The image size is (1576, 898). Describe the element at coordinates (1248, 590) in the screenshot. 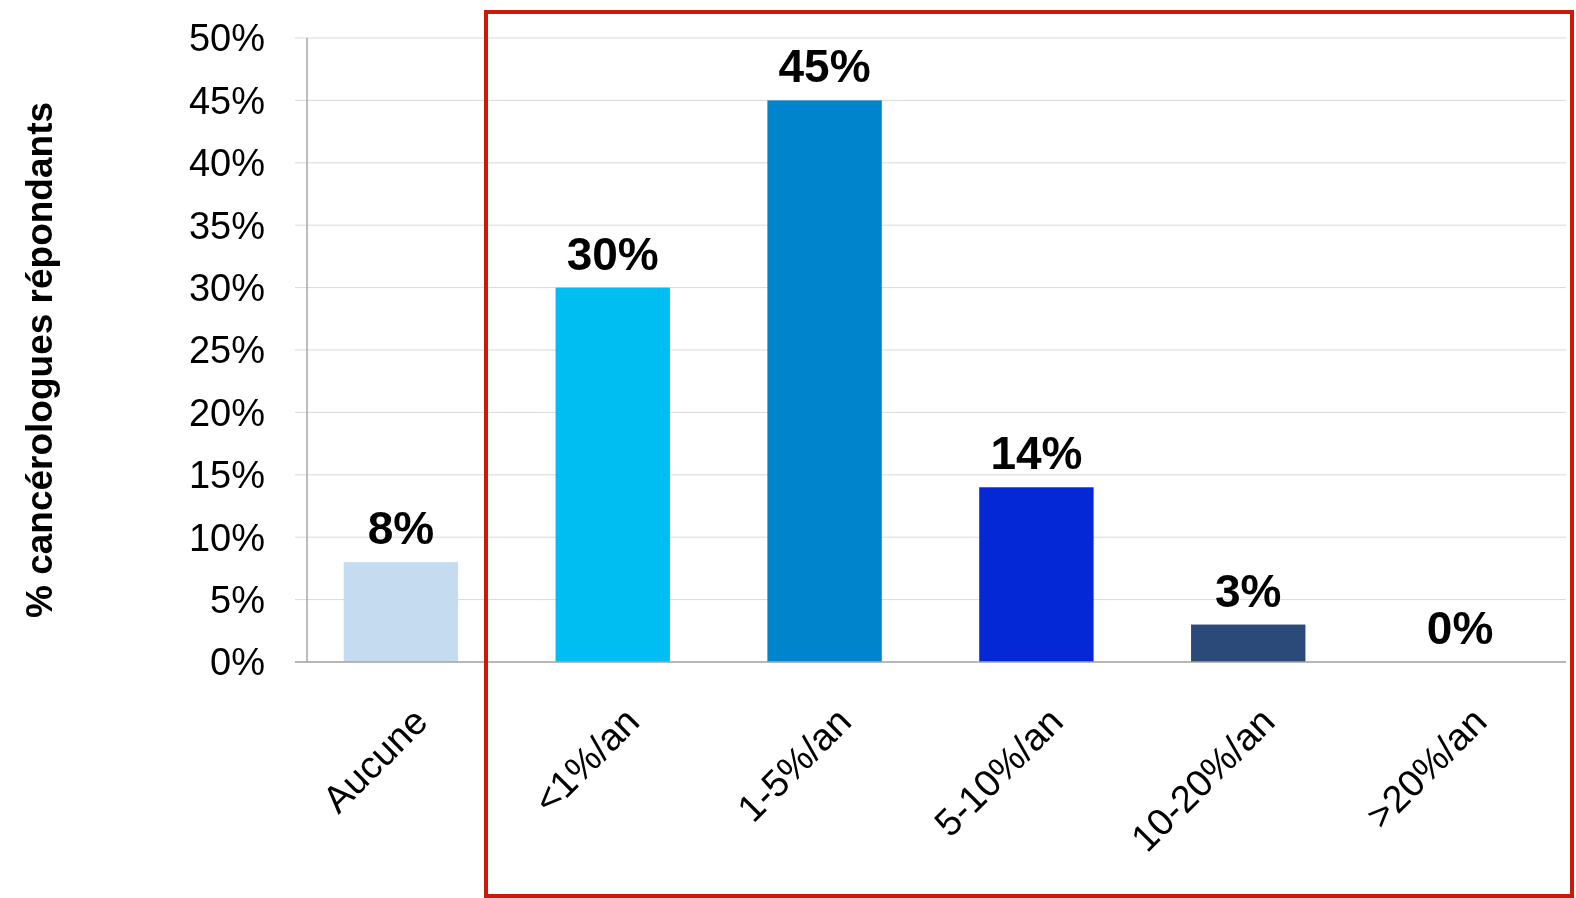

I see `data-label: 3%` at that location.